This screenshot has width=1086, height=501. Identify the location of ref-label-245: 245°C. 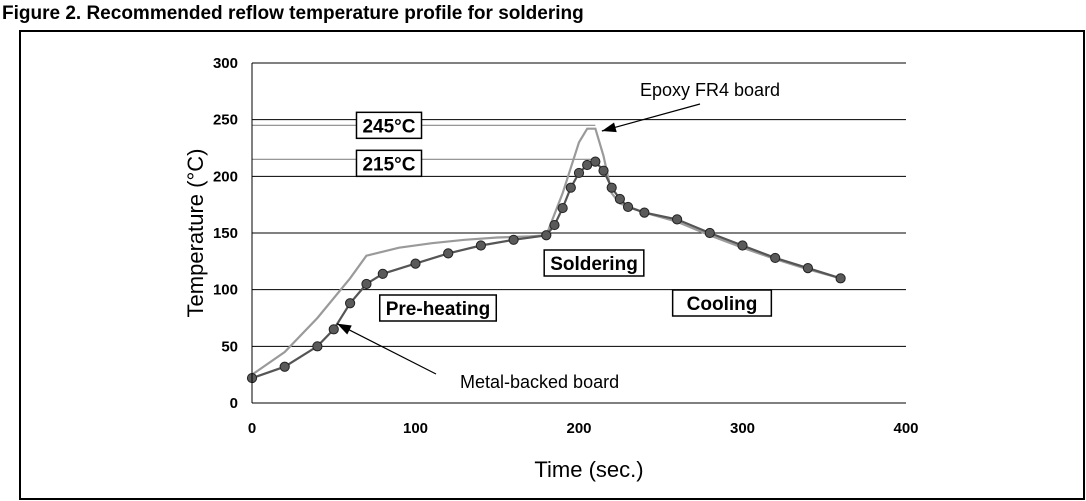
(389, 125).